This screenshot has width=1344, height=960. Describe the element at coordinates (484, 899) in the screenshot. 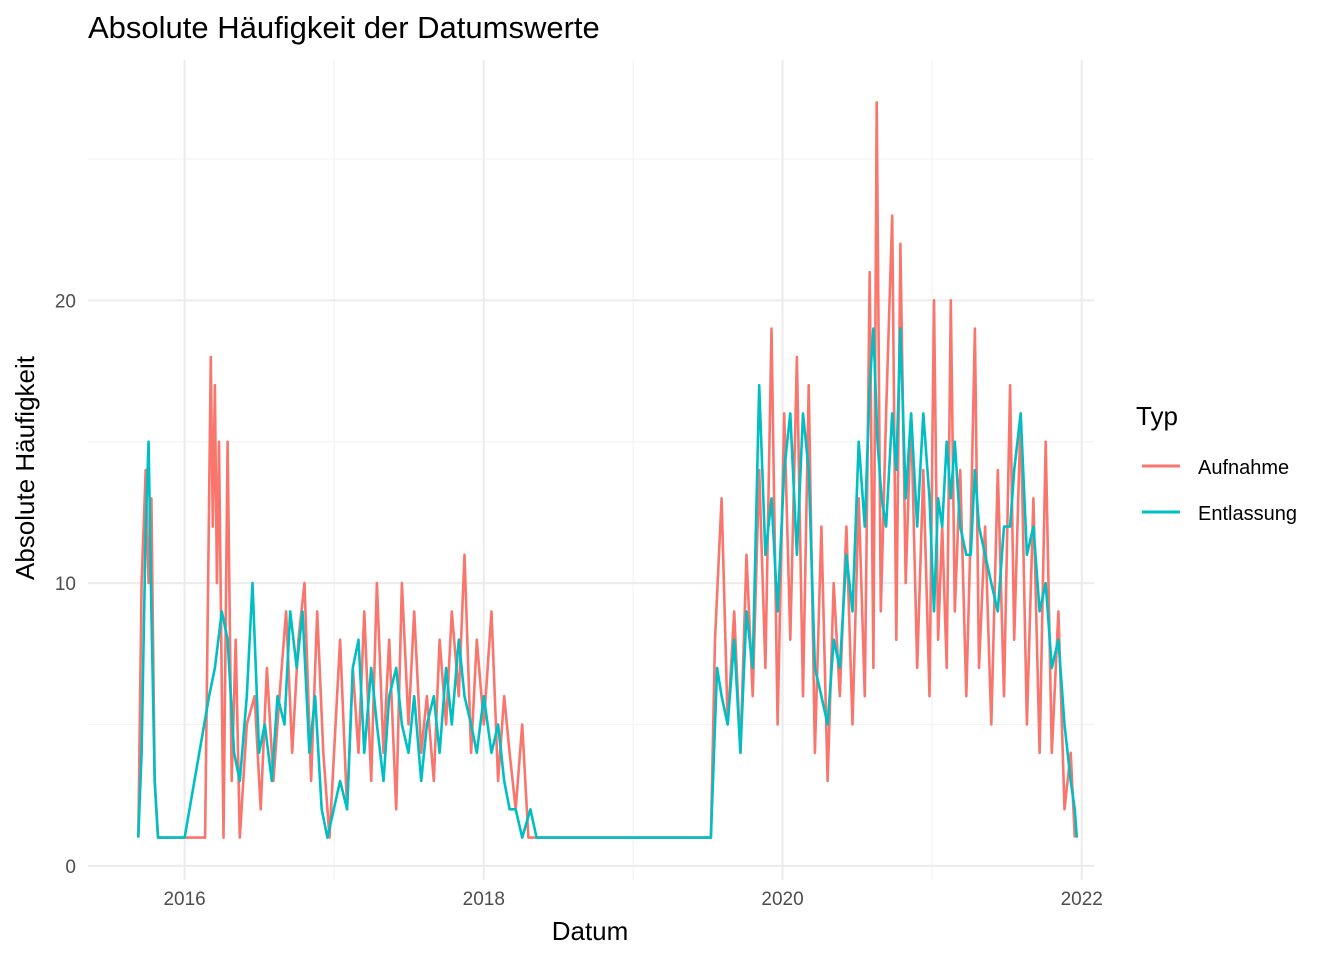

I see `x-tick-label: 2018` at that location.